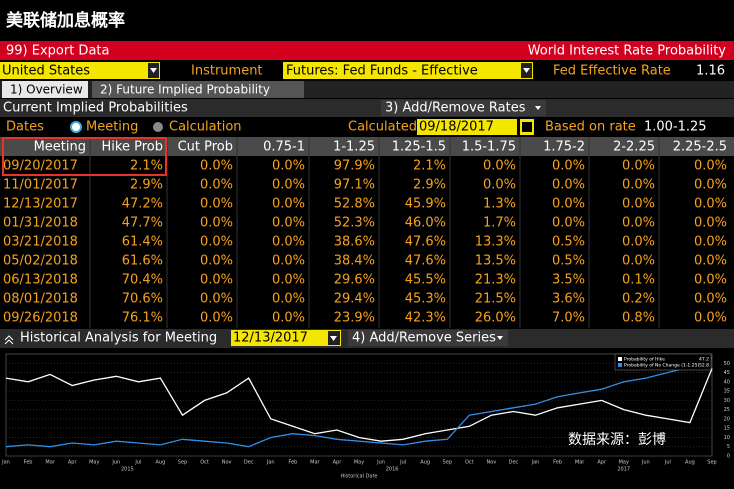 The width and height of the screenshot is (734, 489). I want to click on column-header: 1.75-2, so click(564, 147).